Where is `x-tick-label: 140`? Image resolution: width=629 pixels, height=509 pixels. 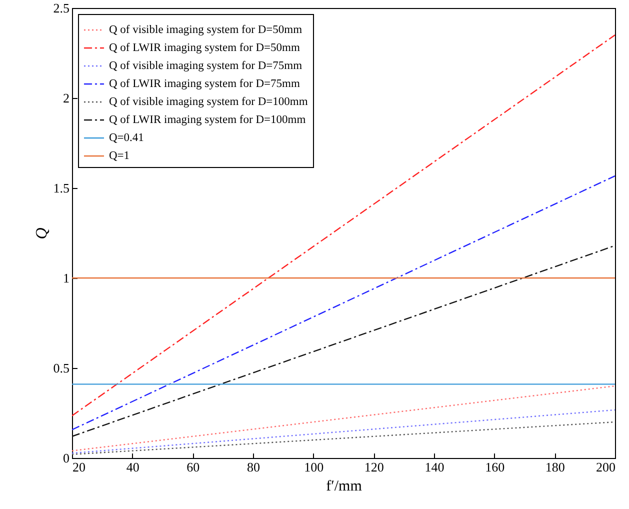 x-tick-label: 140 is located at coordinates (434, 467).